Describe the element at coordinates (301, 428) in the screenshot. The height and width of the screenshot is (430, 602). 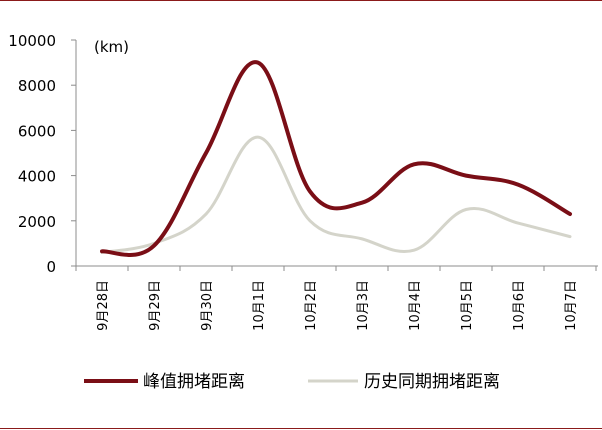
I see `bottom-divider` at that location.